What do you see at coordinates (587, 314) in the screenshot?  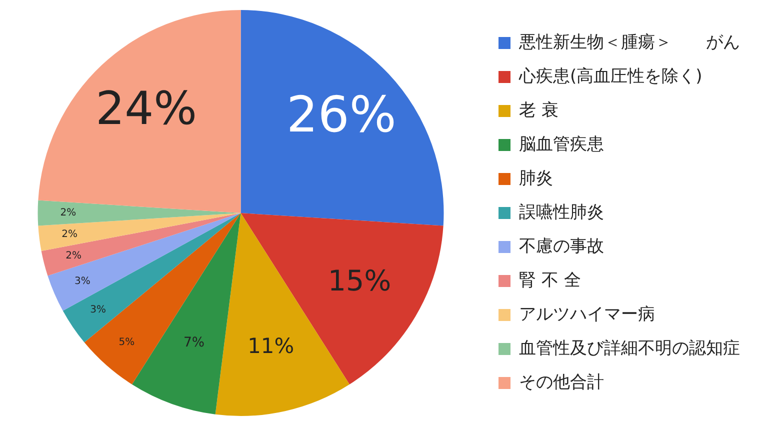 I see `legend-label: アルツハイマー病` at bounding box center [587, 314].